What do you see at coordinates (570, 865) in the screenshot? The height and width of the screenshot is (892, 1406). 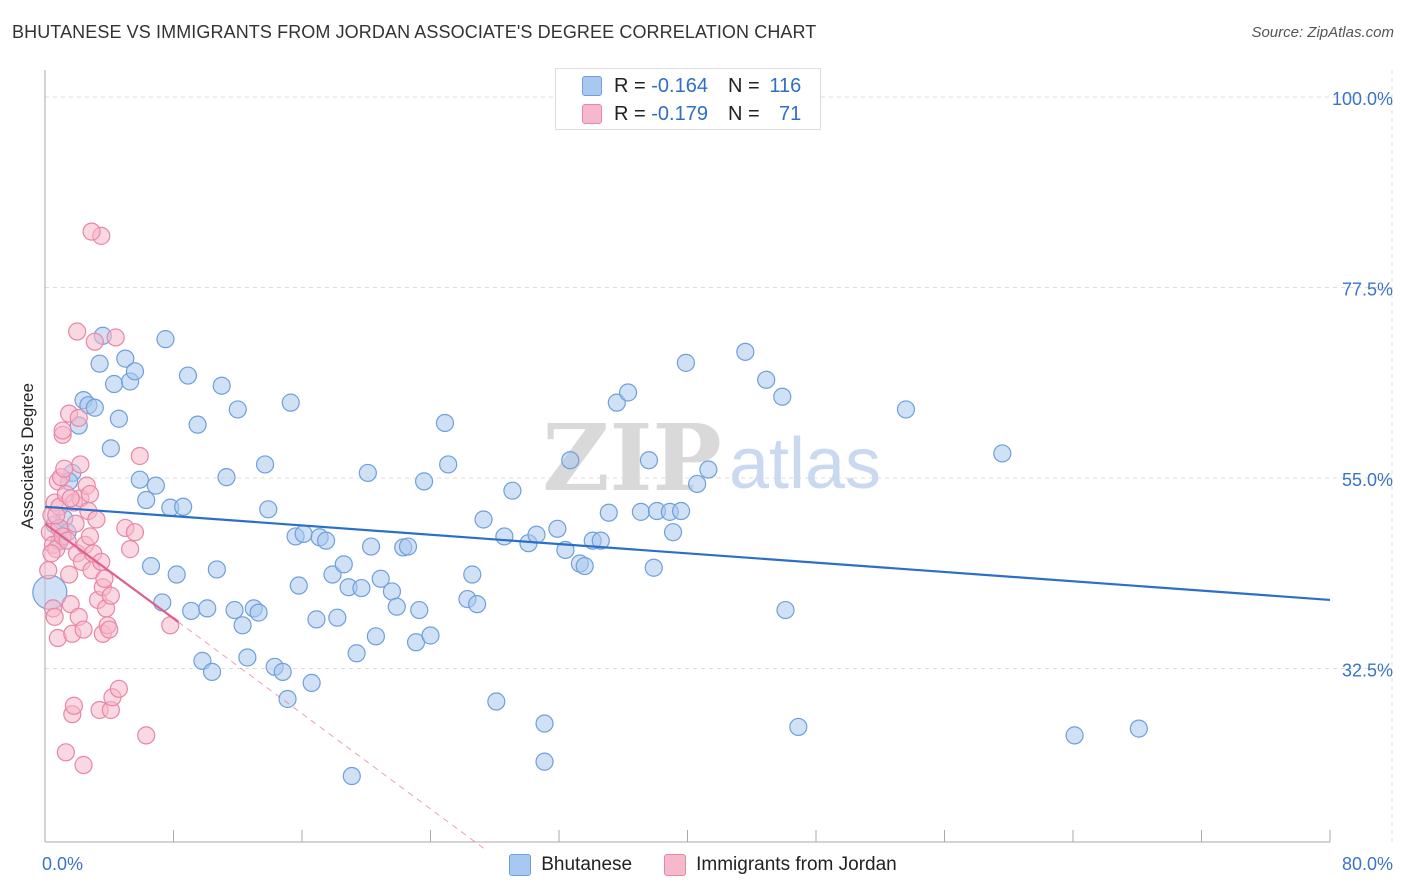 I see `legend-item-bhutanese: Bhutanese` at bounding box center [570, 865].